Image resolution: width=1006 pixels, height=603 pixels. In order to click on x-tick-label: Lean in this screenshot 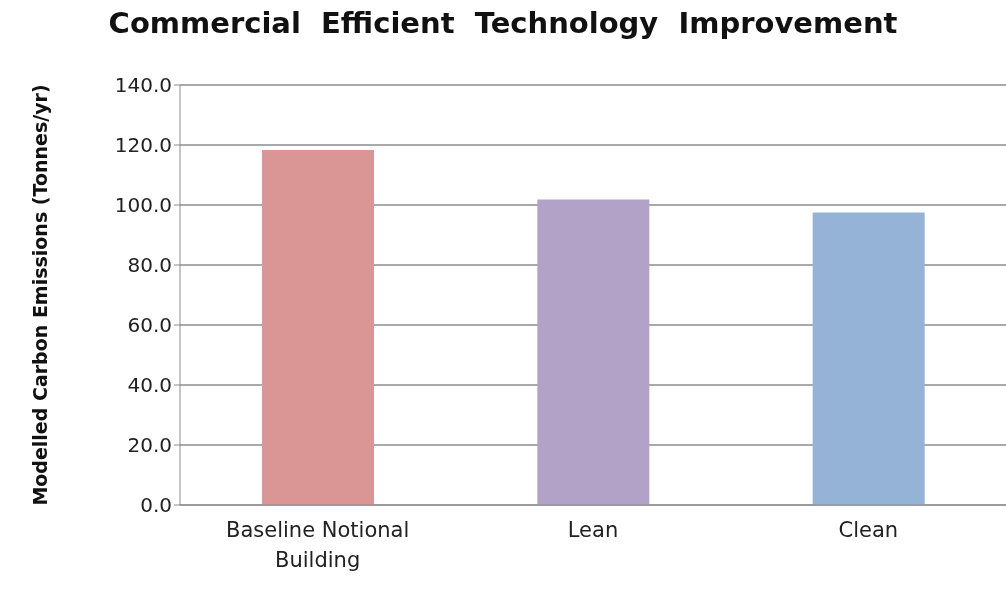, I will do `click(593, 530)`.